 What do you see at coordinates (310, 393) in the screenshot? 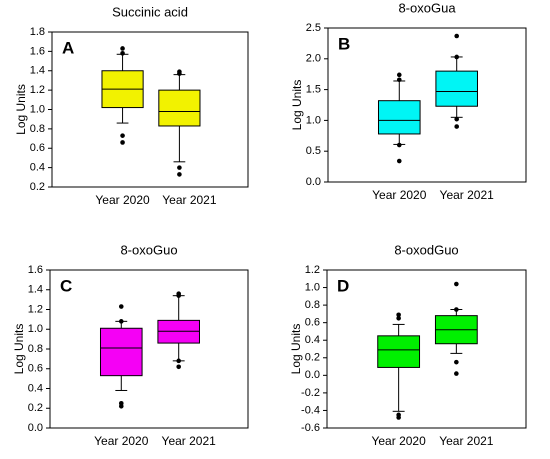
I see `y-tick-label: -0.2` at bounding box center [310, 393].